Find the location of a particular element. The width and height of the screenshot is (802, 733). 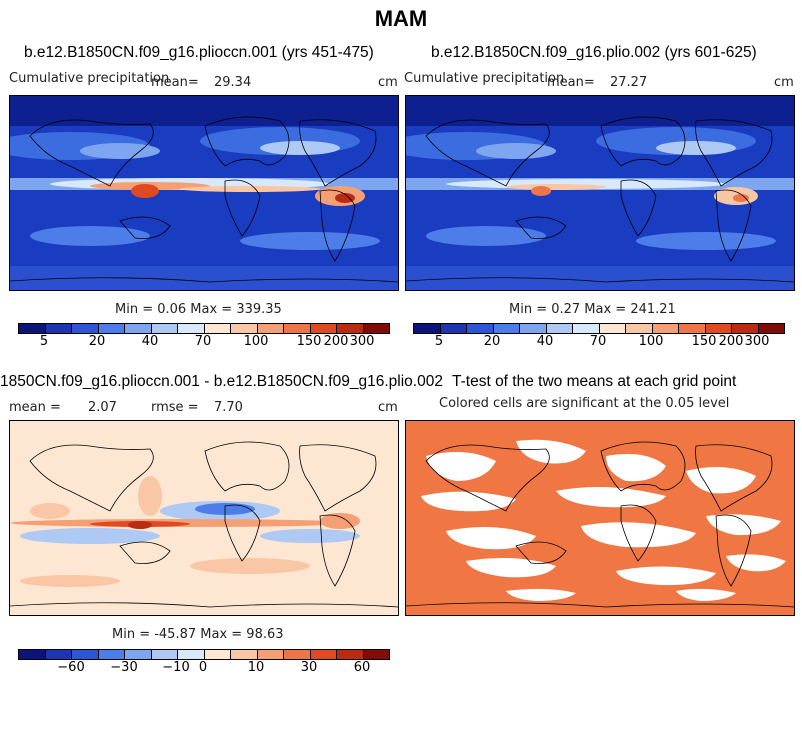

figure-title: MAM is located at coordinates (401, 18).